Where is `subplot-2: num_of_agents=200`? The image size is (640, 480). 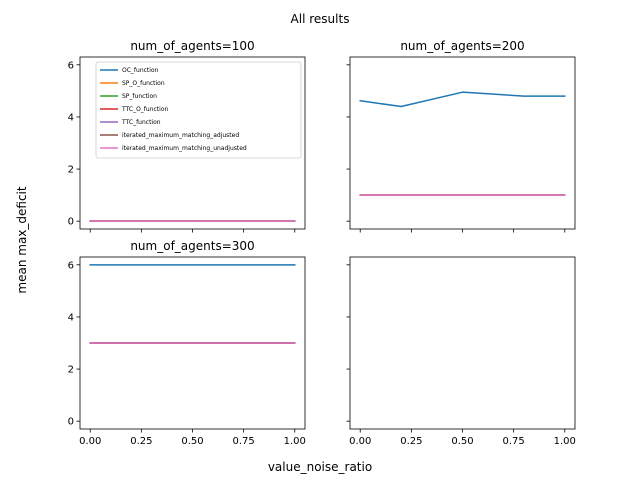
subplot-2: num_of_agents=200 is located at coordinates (461, 136).